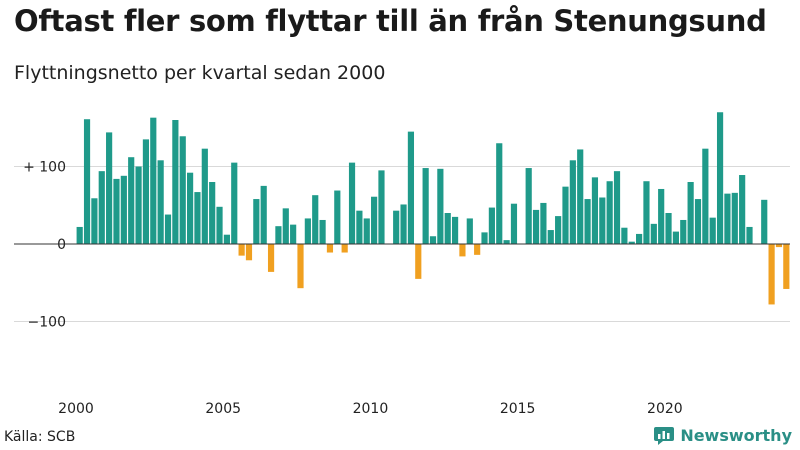 The width and height of the screenshot is (800, 450). Describe the element at coordinates (665, 409) in the screenshot. I see `x-tick-label: 2020` at that location.